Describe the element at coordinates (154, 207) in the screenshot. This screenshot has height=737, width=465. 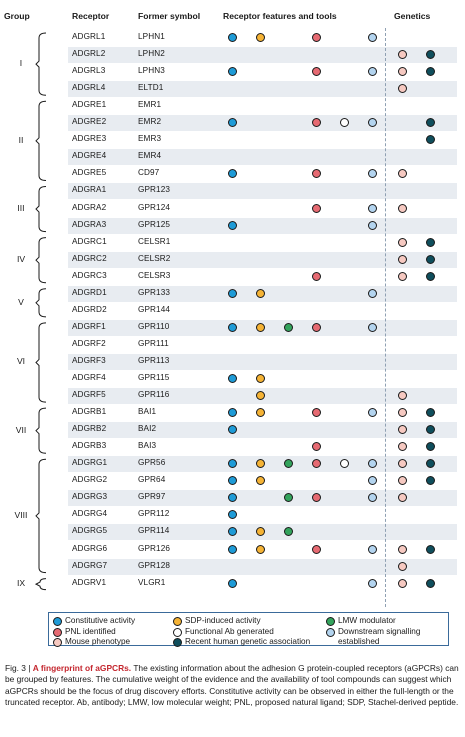
I see `former-symbol: GPR124` at that location.